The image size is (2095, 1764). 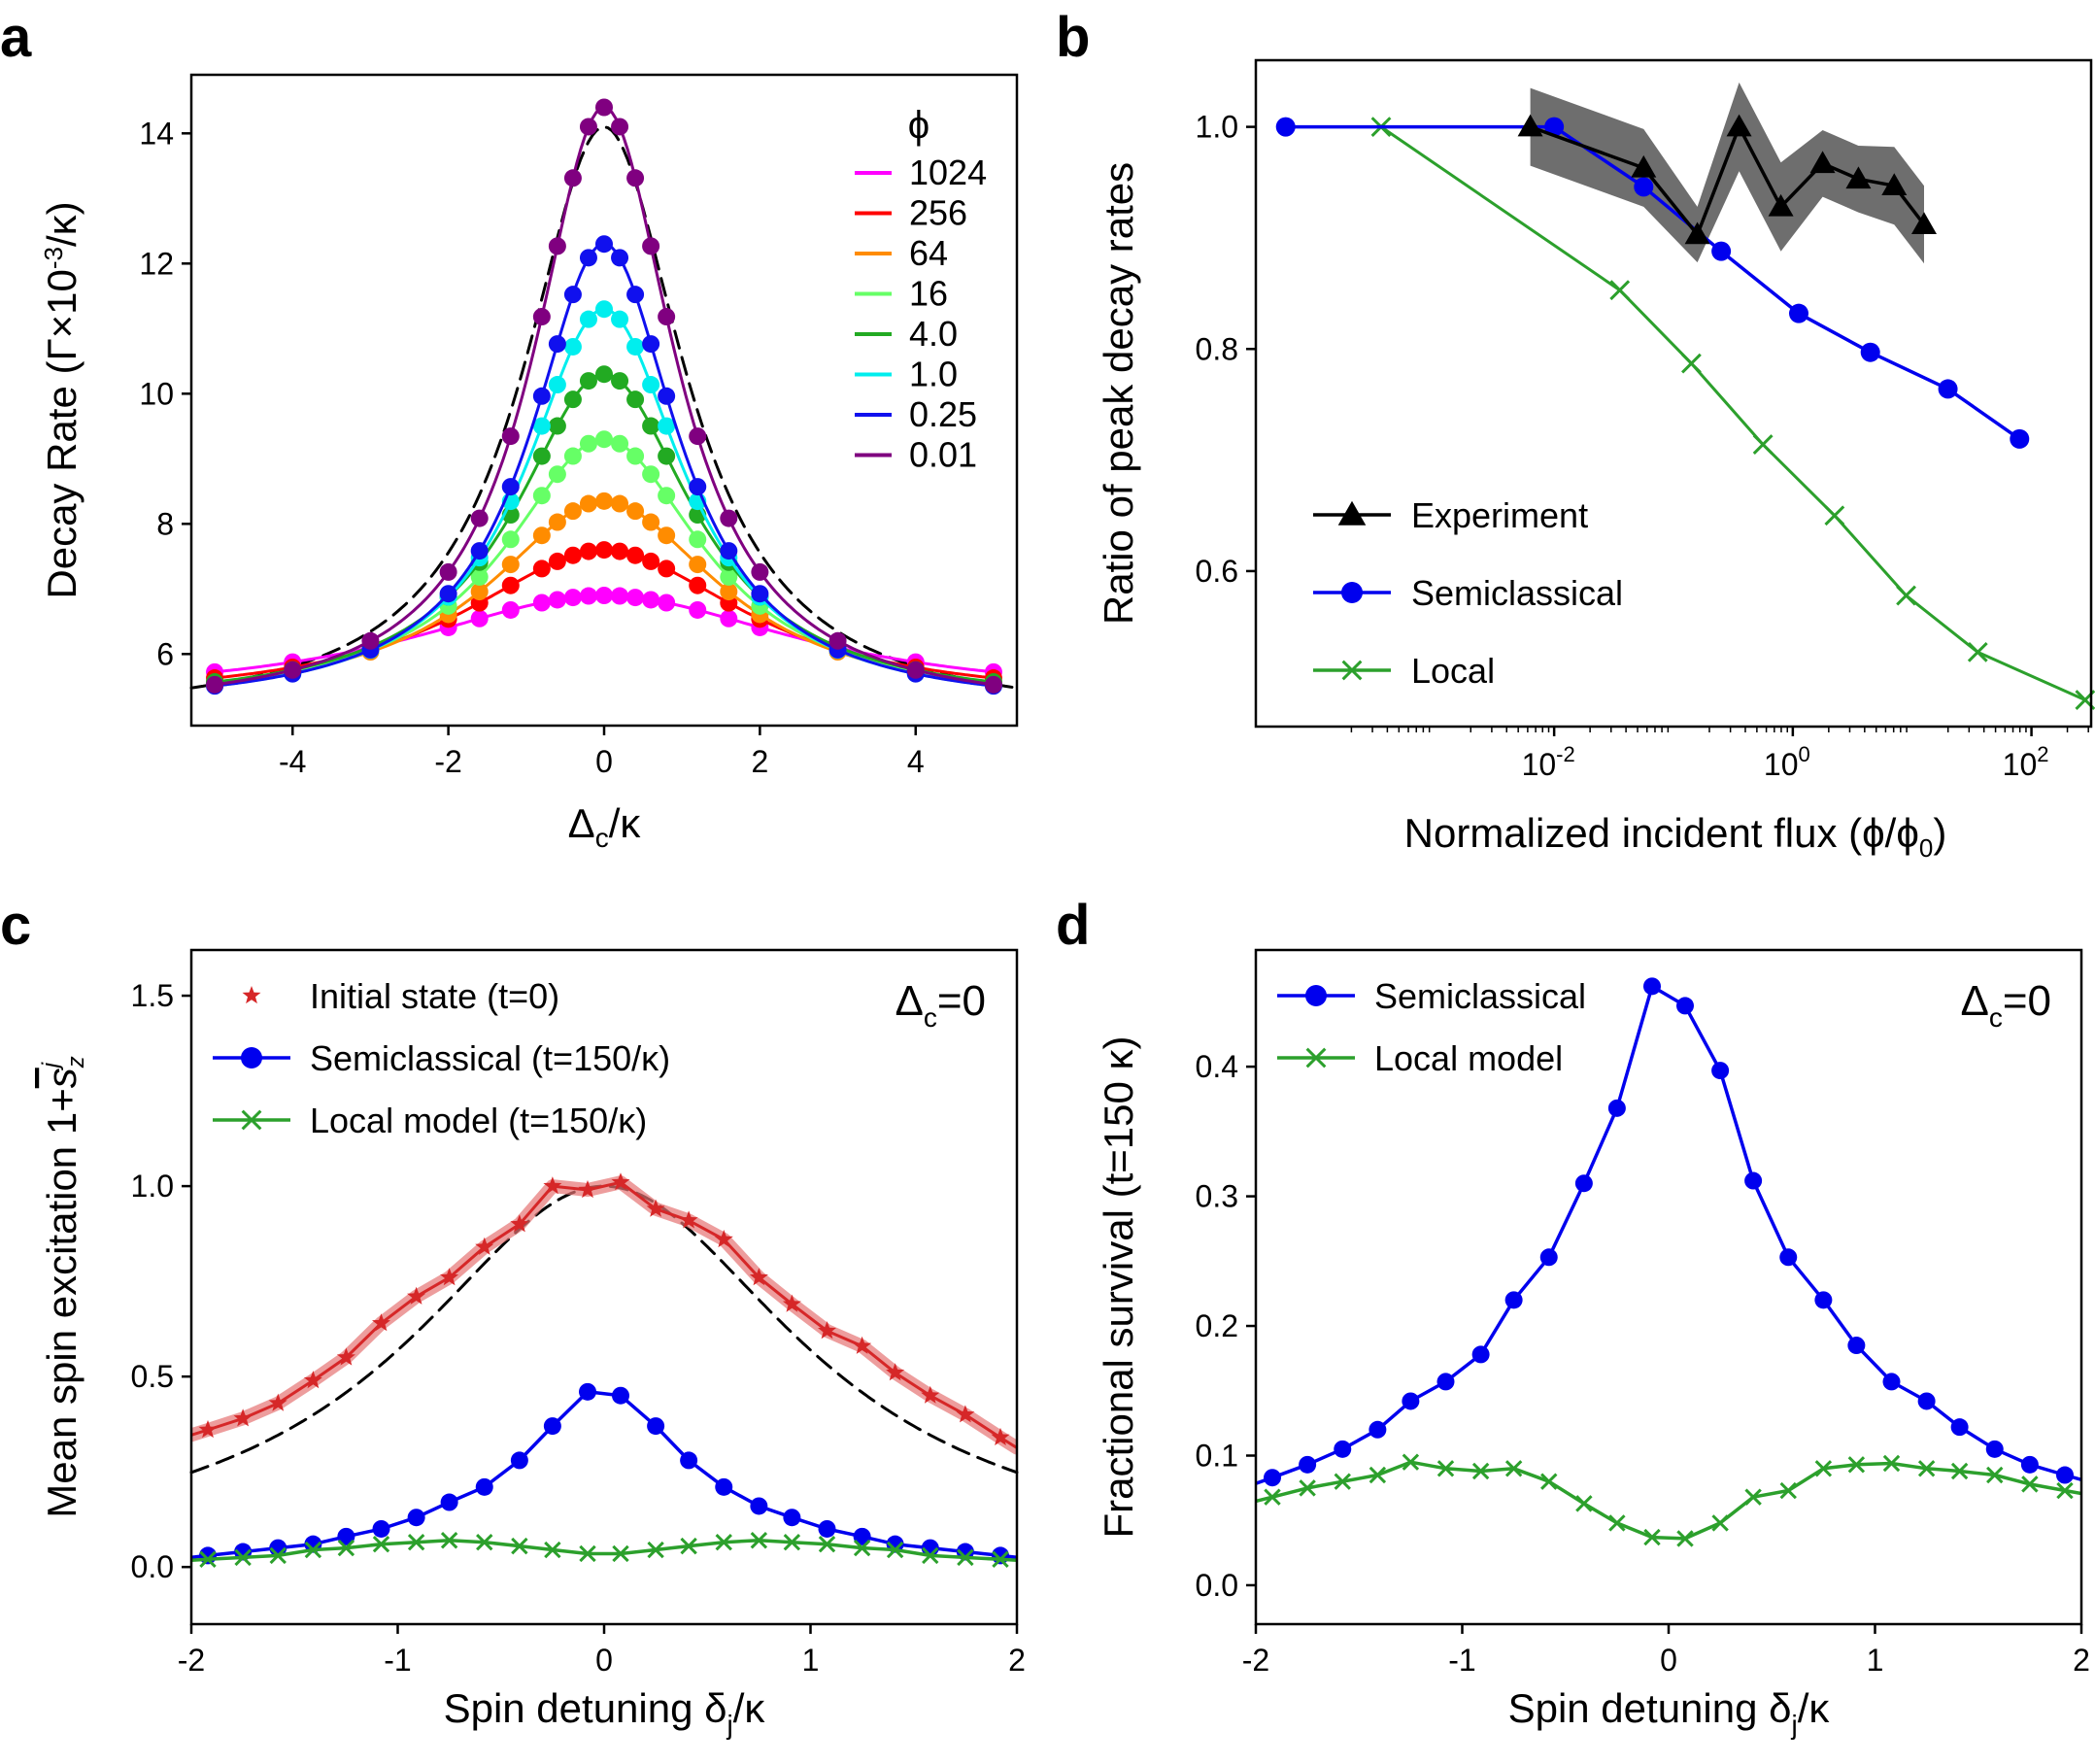 What do you see at coordinates (63, 1286) in the screenshot?
I see `y-axis-label-c: Mean spin excitation 1+szj` at bounding box center [63, 1286].